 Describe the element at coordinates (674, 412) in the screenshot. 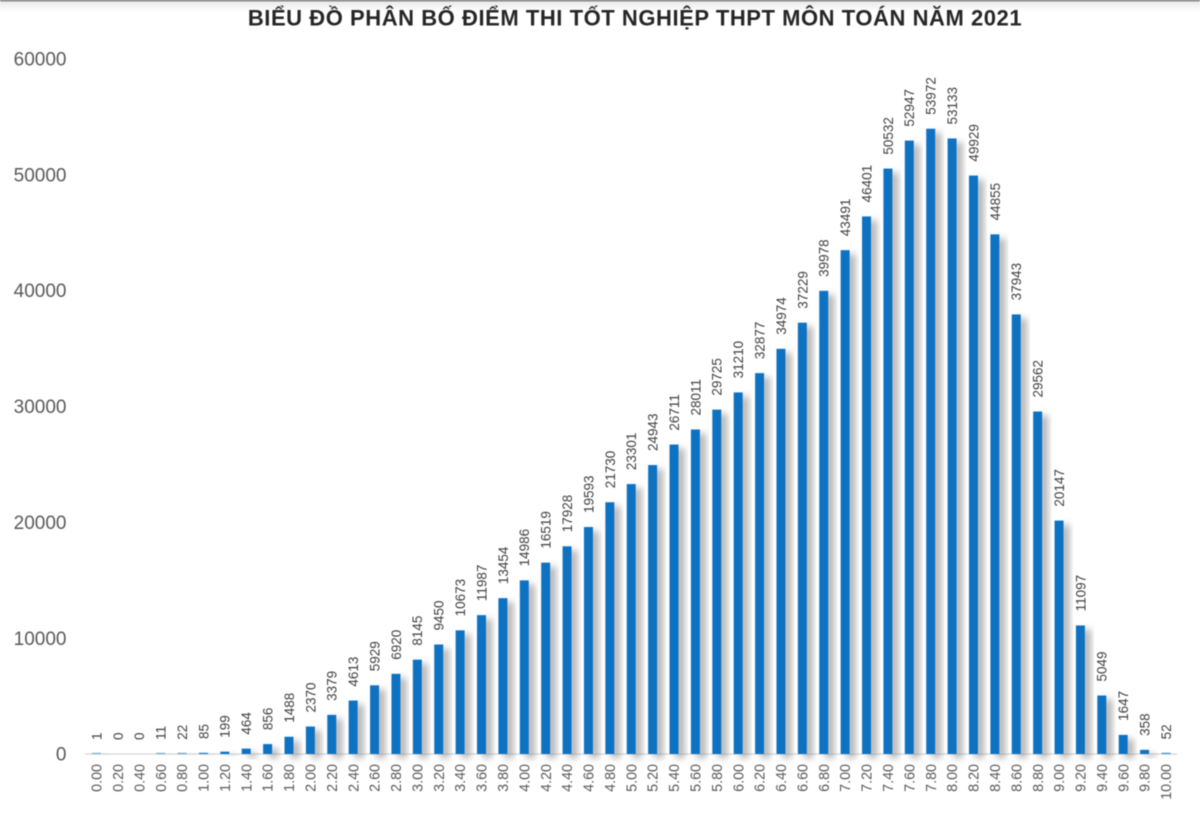

I see `svg-text: 26711` at that location.